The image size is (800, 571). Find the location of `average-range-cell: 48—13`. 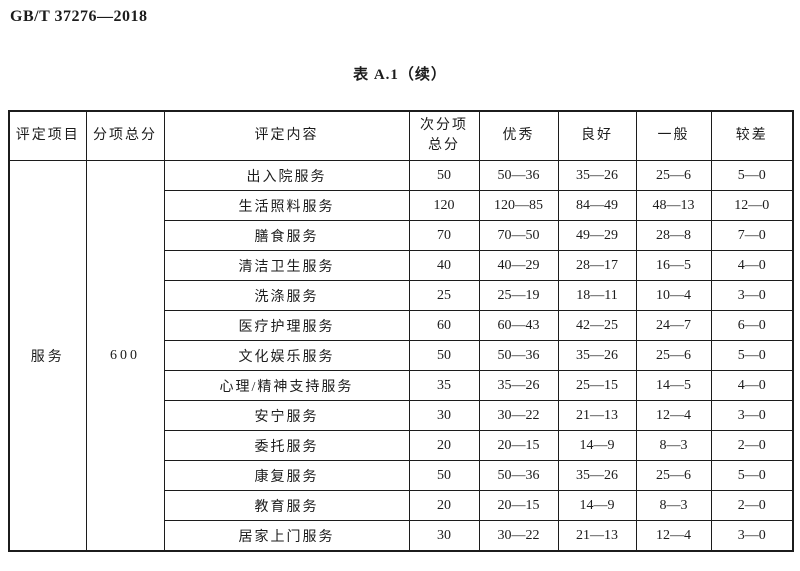

average-range-cell: 48—13 is located at coordinates (673, 205).